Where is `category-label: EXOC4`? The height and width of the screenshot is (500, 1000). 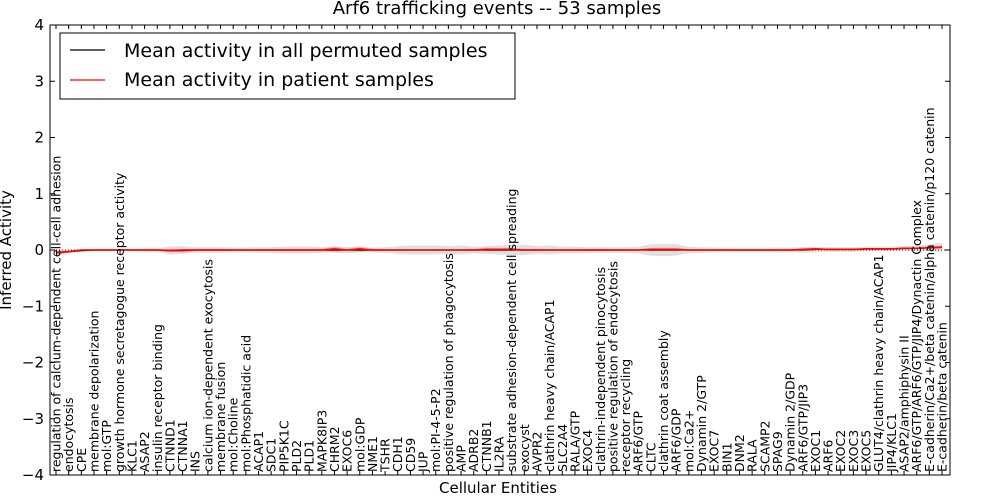
category-label: EXOC4 is located at coordinates (587, 451).